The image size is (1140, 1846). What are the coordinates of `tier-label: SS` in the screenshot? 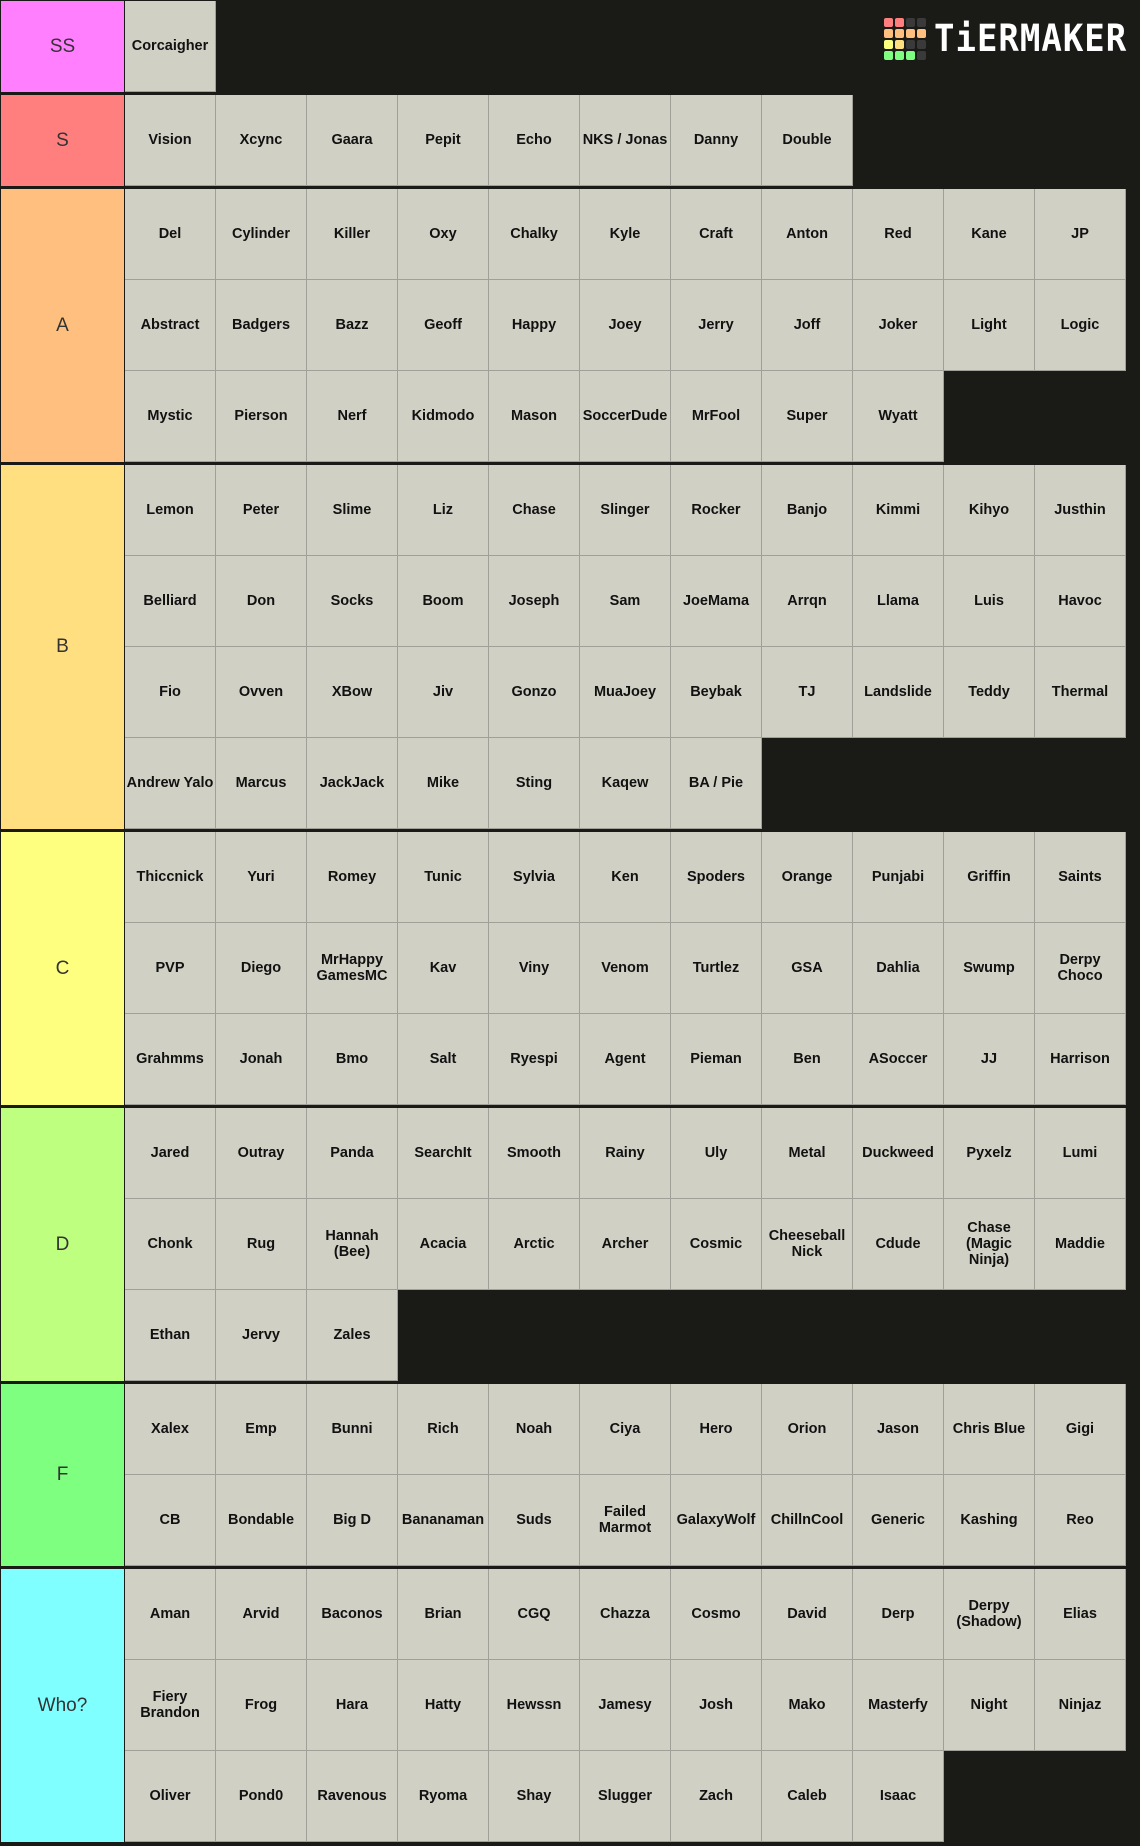 It's located at (63, 46).